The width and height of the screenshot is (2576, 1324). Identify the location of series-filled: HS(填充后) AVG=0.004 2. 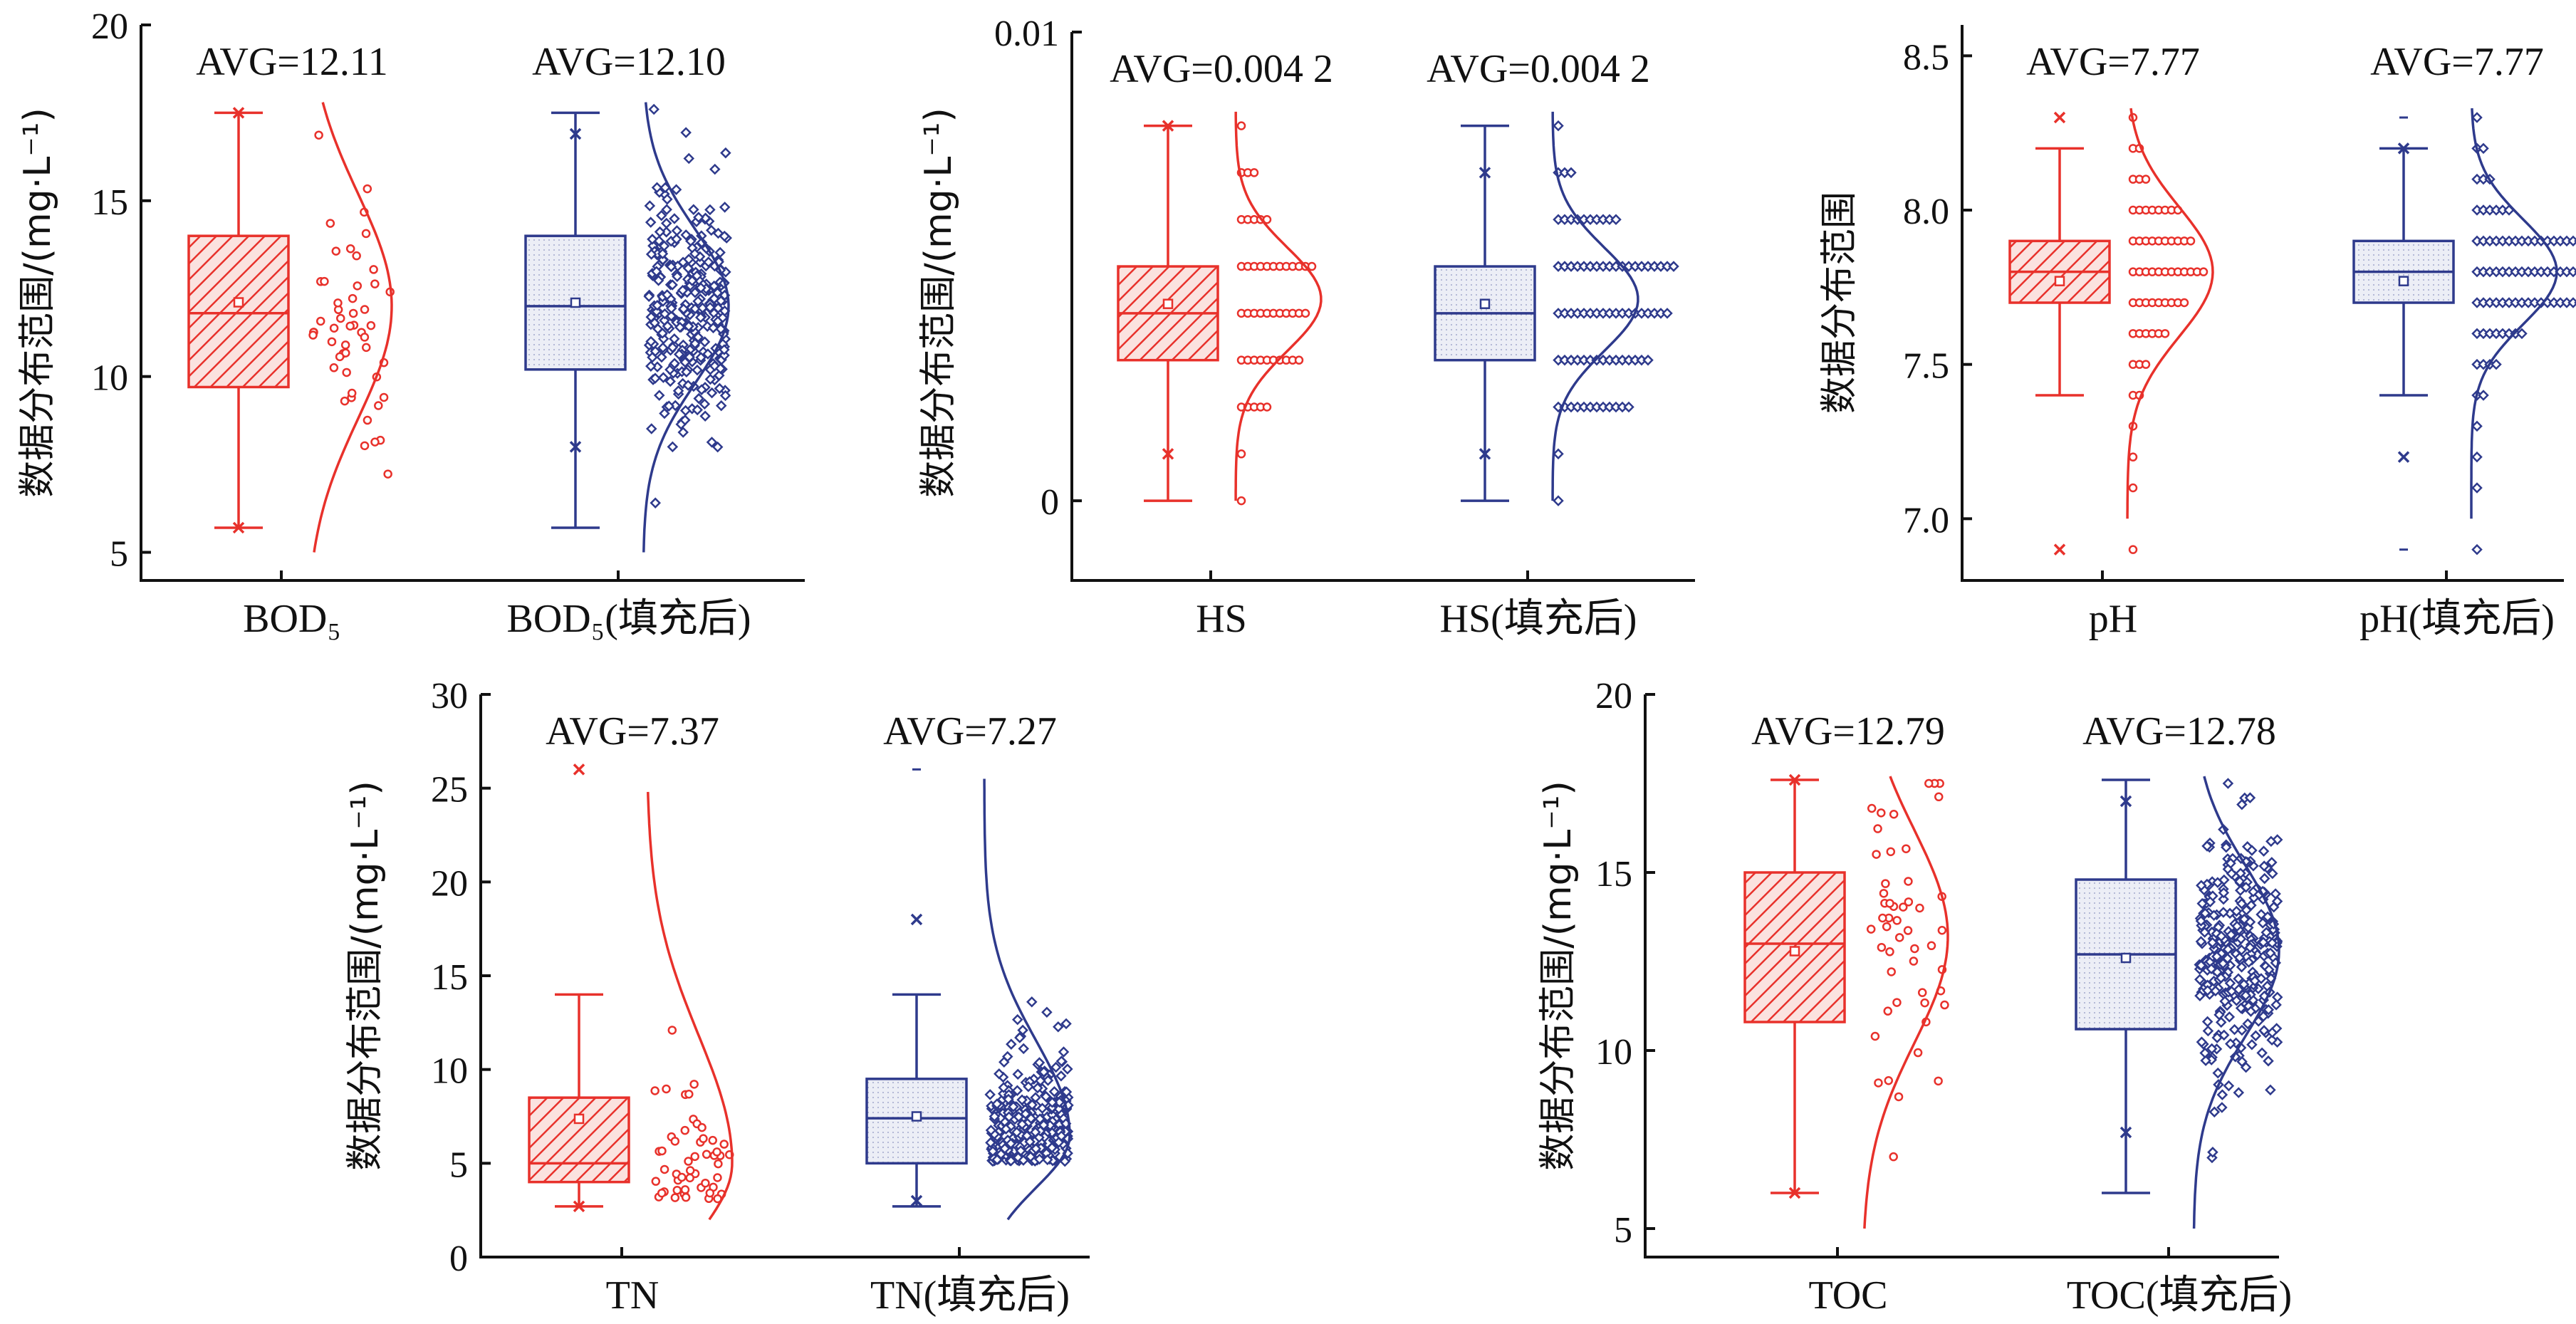
(1553, 344).